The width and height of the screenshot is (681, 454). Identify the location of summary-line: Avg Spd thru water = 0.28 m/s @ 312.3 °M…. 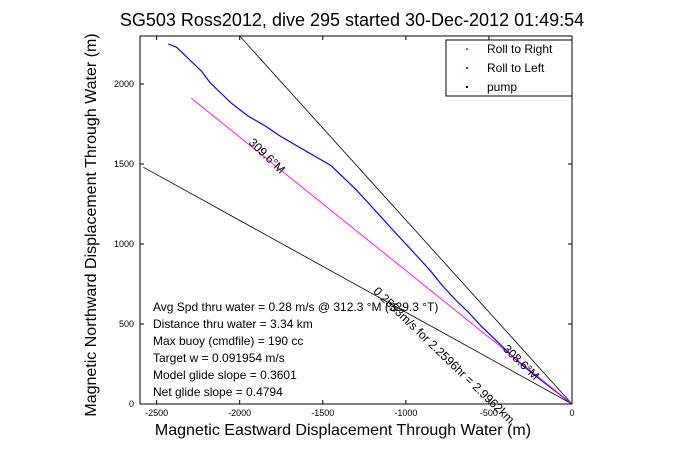
(295, 307).